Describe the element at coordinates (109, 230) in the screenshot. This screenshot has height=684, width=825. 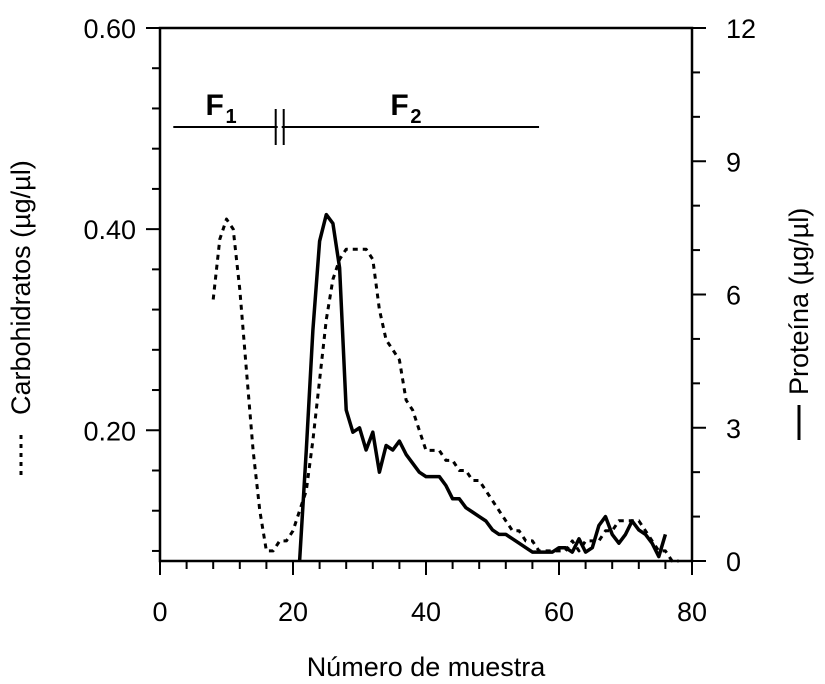
I see `y-left-tick-label: 0.40` at that location.